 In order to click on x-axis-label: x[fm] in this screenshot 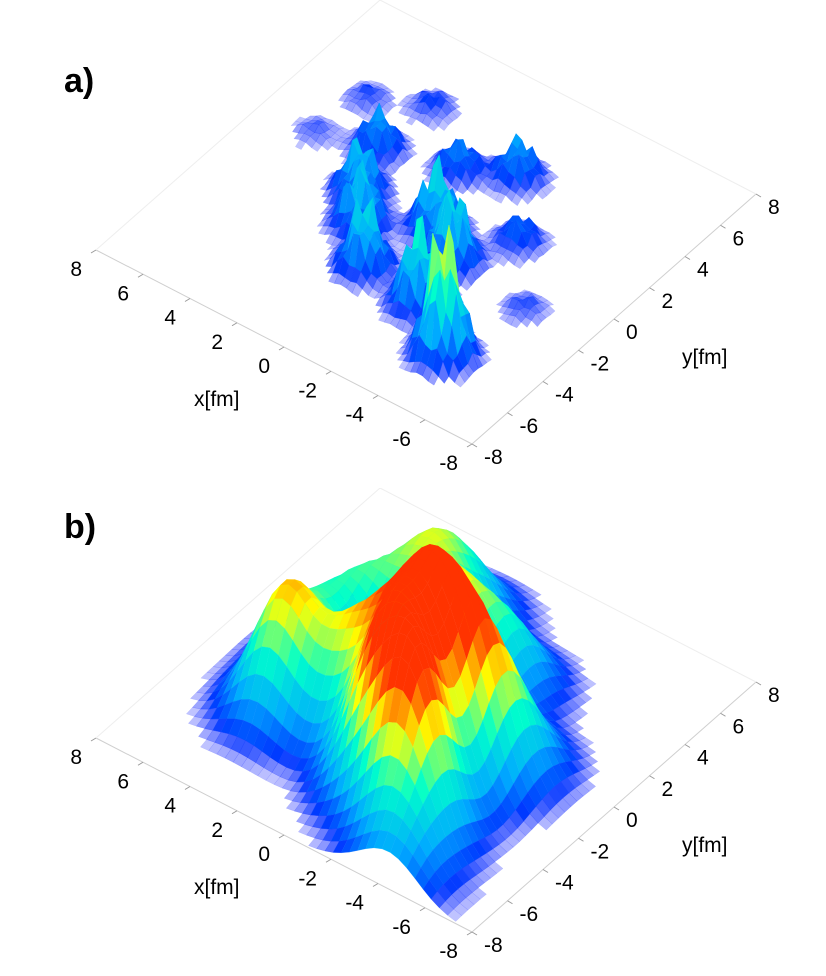, I will do `click(217, 399)`.